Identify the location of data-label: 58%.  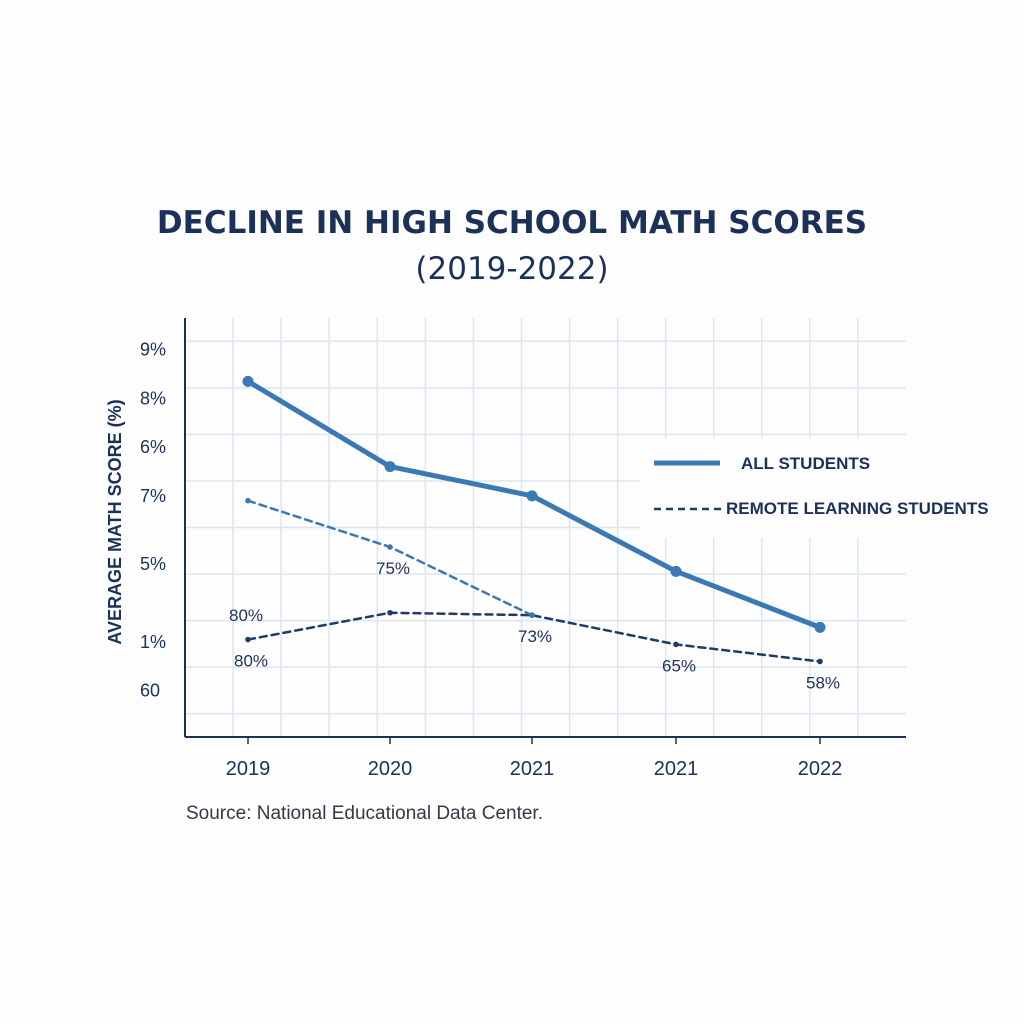
(823, 682).